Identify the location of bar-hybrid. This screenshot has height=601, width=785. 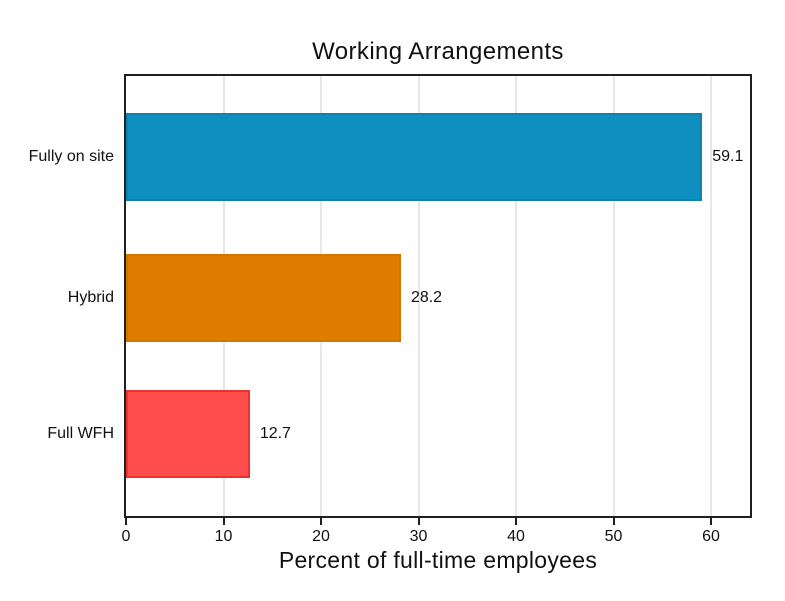
(263, 298).